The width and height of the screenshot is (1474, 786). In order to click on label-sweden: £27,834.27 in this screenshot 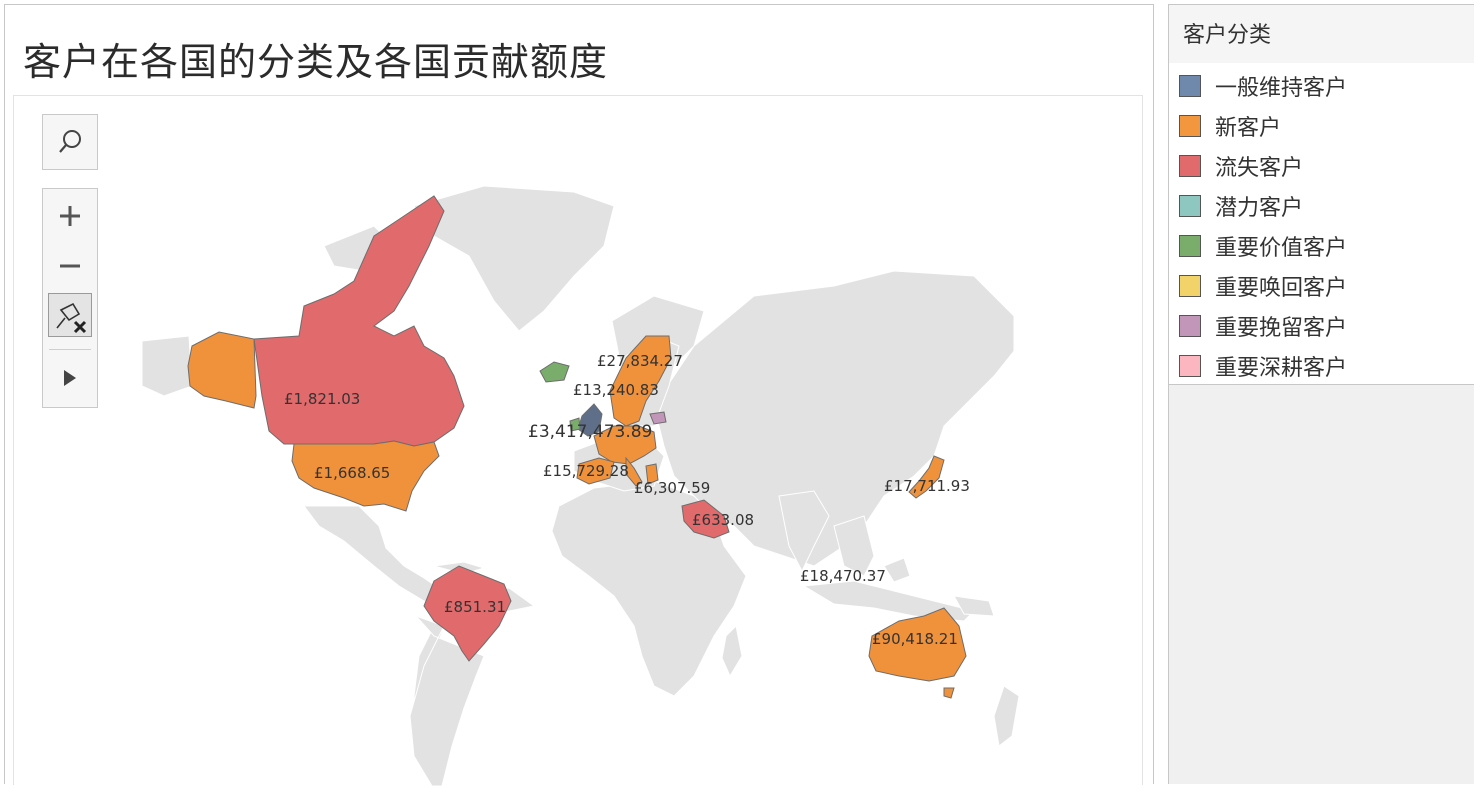, I will do `click(640, 361)`.